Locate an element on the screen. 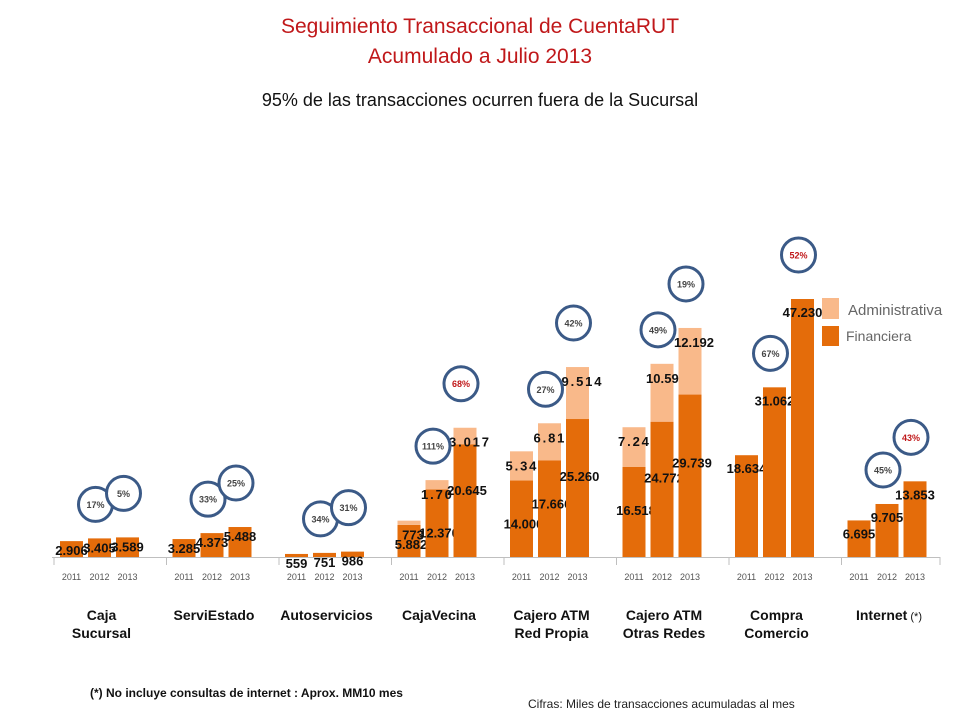 Image resolution: width=960 pixels, height=720 pixels. growth-percent-label: 45% is located at coordinates (883, 470).